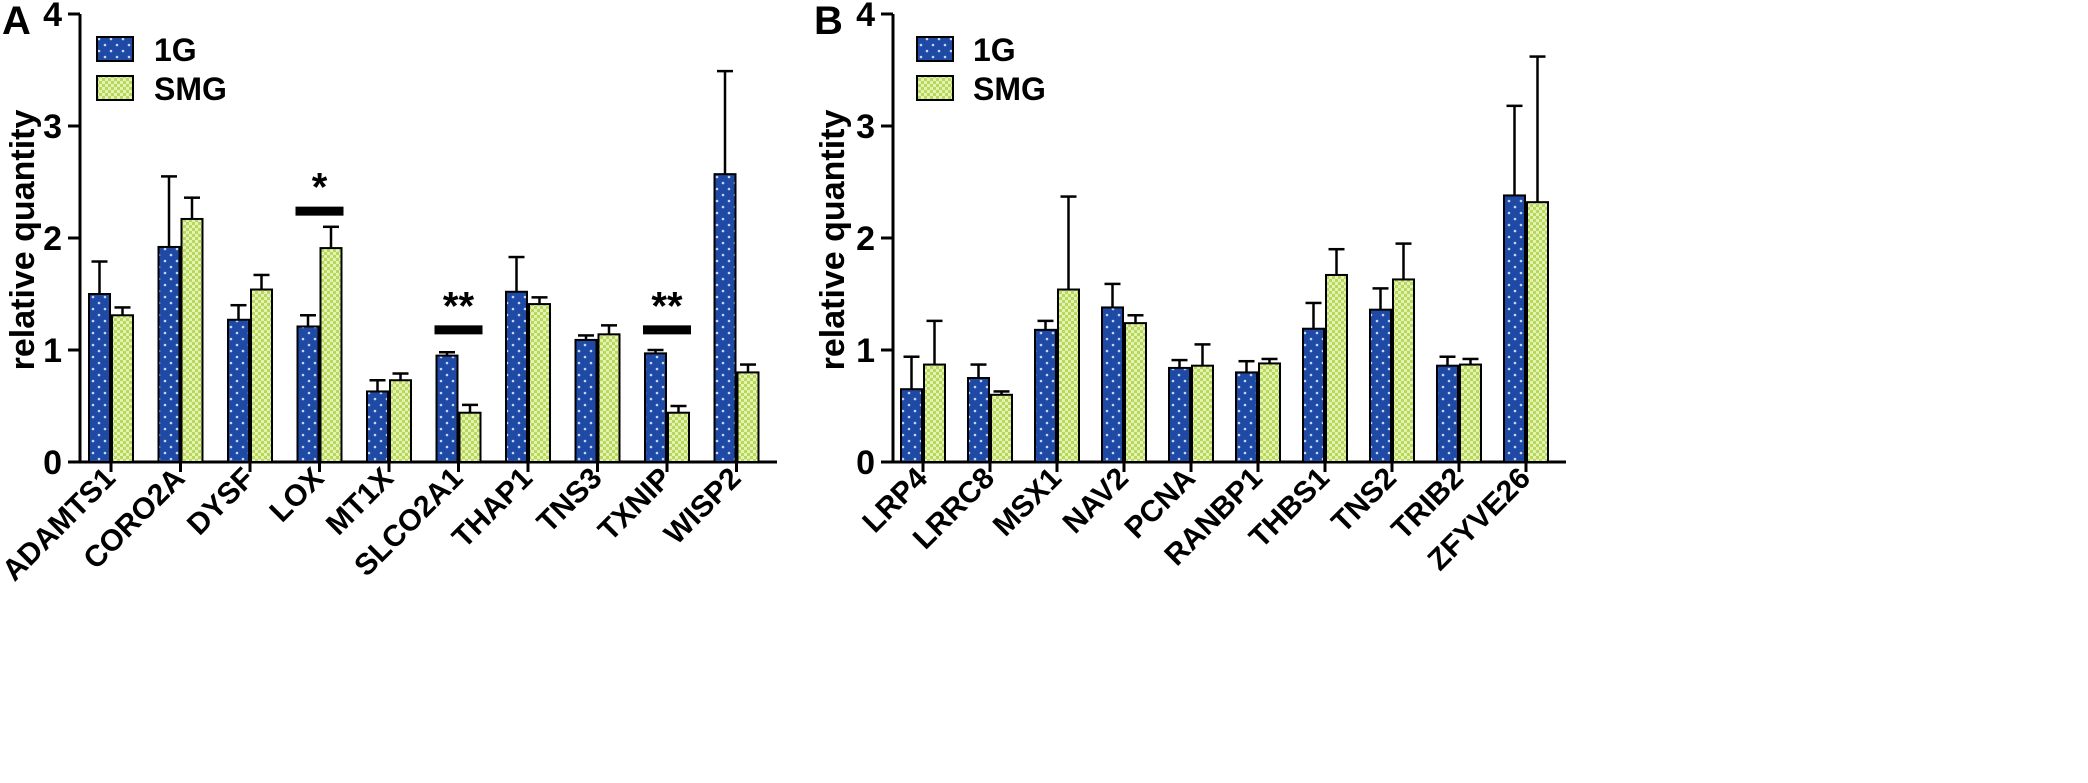  What do you see at coordinates (319, 211) in the screenshot?
I see `significance-bar-lox` at bounding box center [319, 211].